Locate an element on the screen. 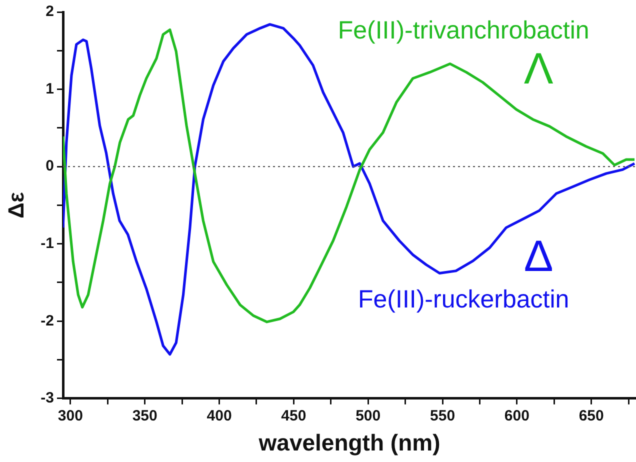  y-tick-label: 0 is located at coordinates (50, 166).